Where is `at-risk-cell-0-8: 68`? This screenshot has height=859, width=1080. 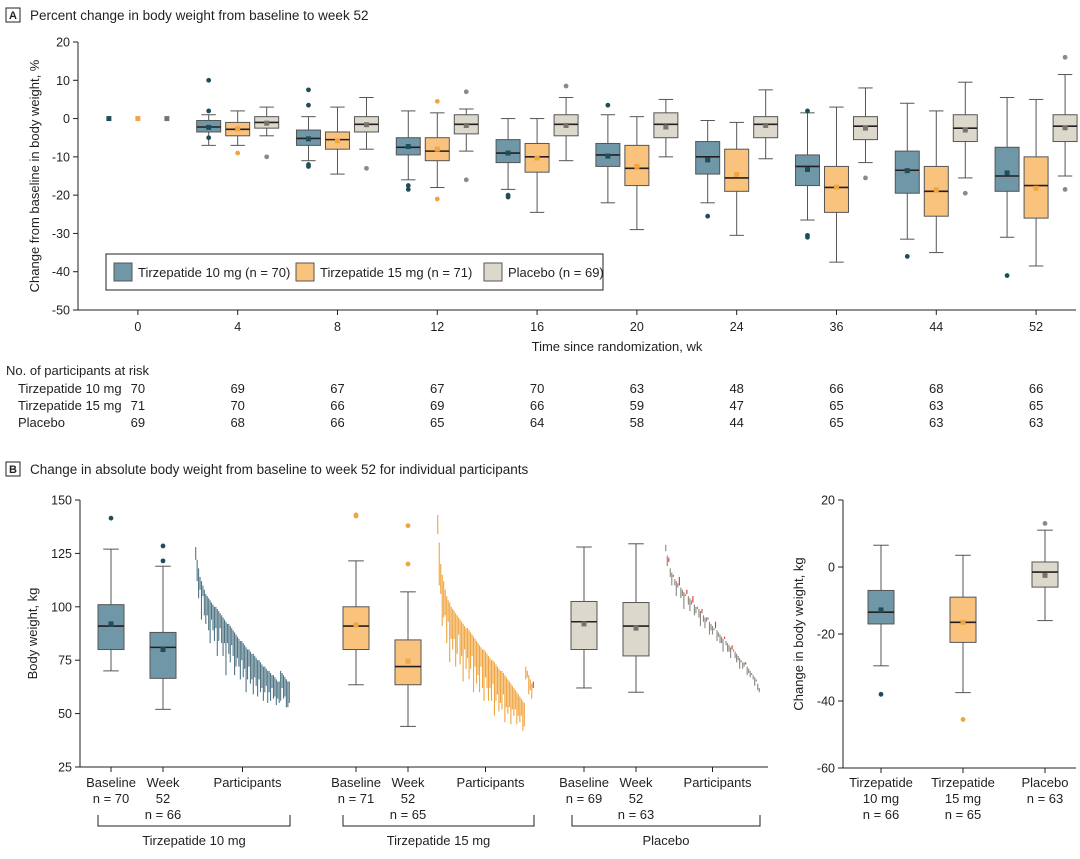
at-risk-cell-0-8: 68 is located at coordinates (936, 388).